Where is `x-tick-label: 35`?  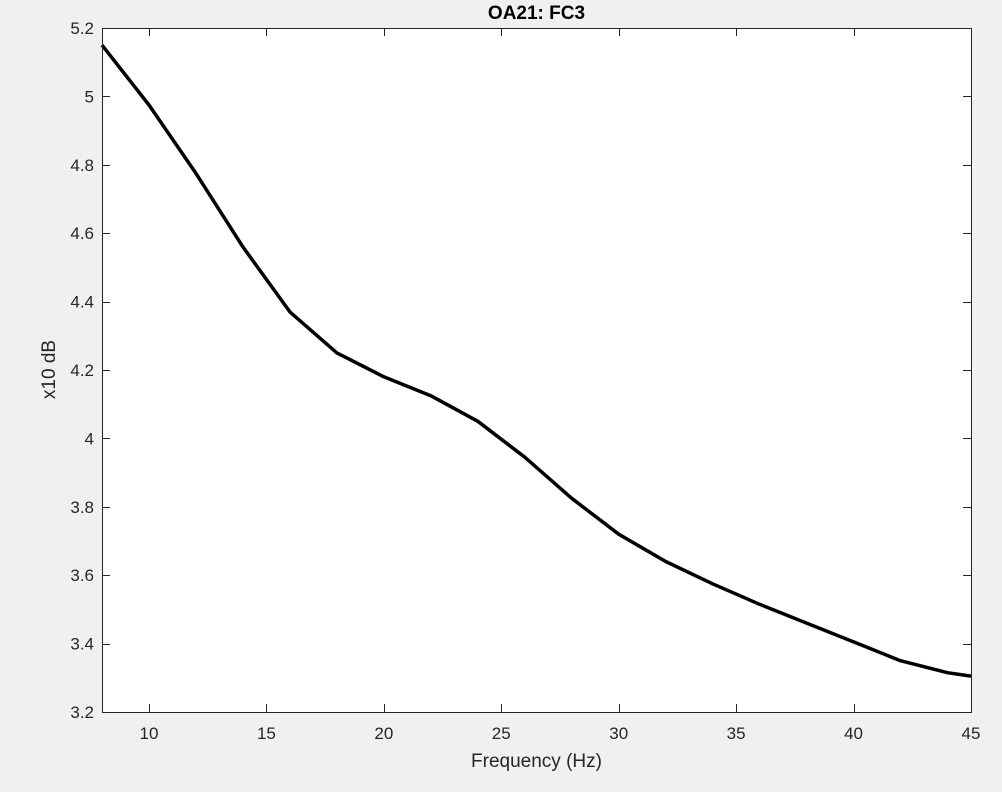 x-tick-label: 35 is located at coordinates (736, 733).